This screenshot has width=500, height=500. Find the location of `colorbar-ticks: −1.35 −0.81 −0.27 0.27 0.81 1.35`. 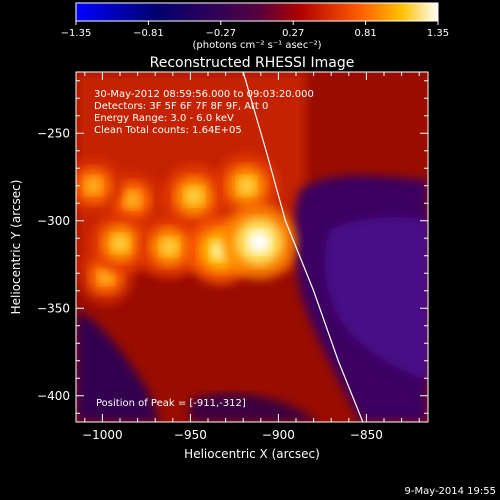

colorbar-ticks: −1.35 −0.81 −0.27 0.27 0.81 1.35 is located at coordinates (255, 30).